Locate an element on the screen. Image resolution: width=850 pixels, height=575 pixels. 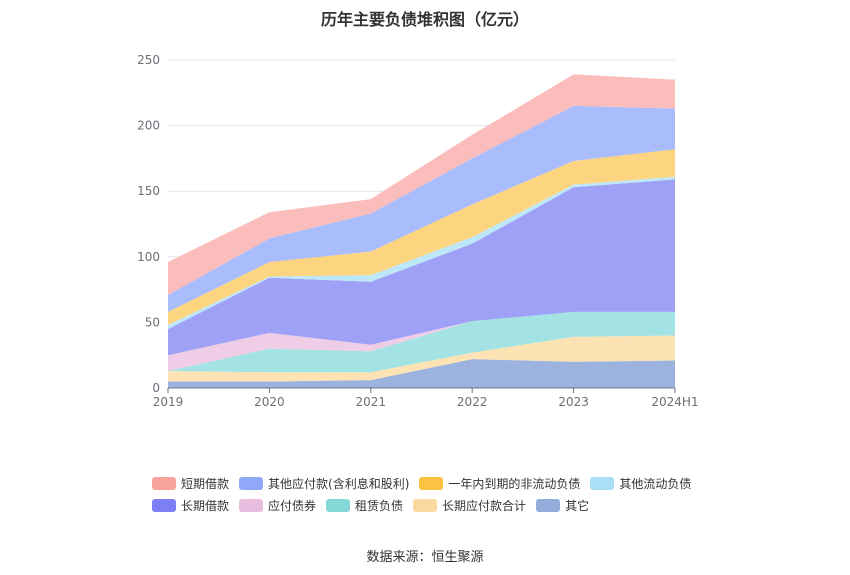
area-series-应付债券 is located at coordinates (421, 341).